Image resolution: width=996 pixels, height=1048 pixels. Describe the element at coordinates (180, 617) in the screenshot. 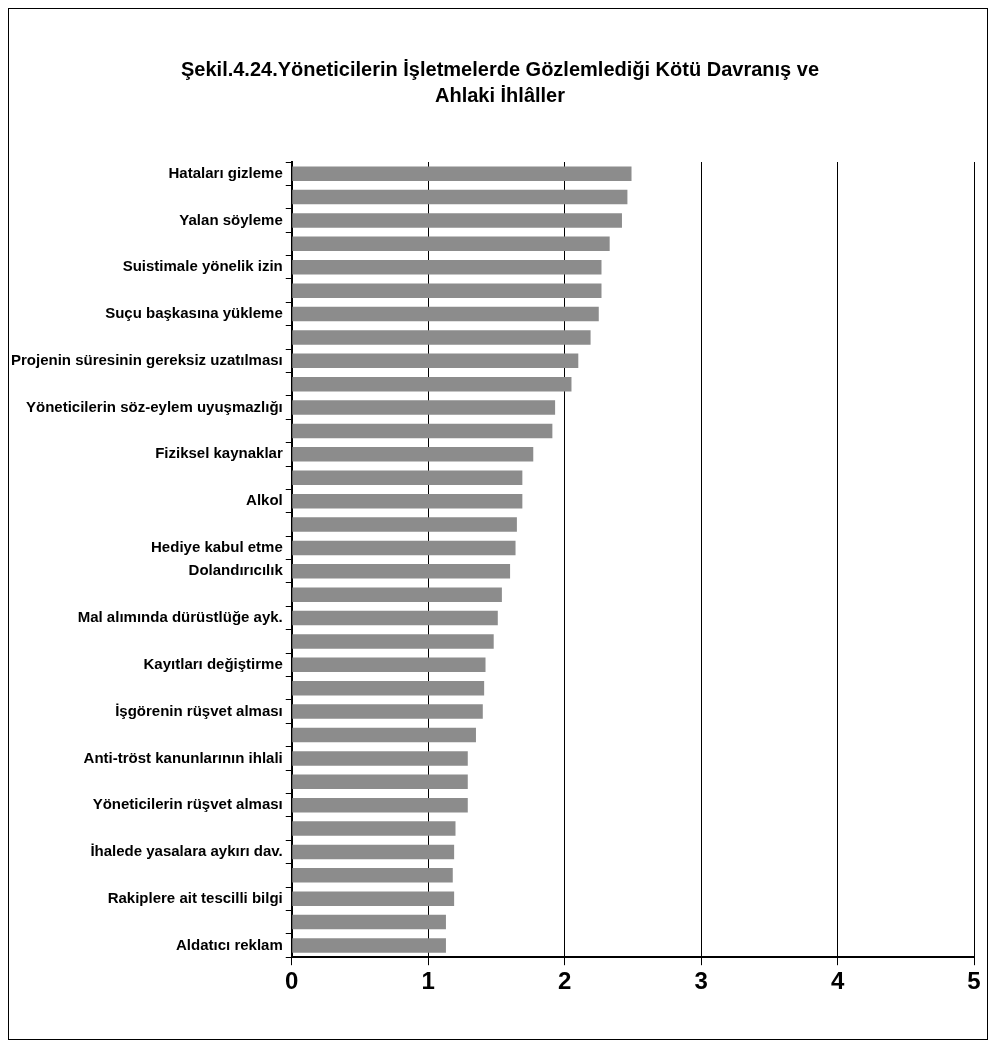

I see `y-tick-label: Mal alımında dürüstlüğe ayk.` at that location.